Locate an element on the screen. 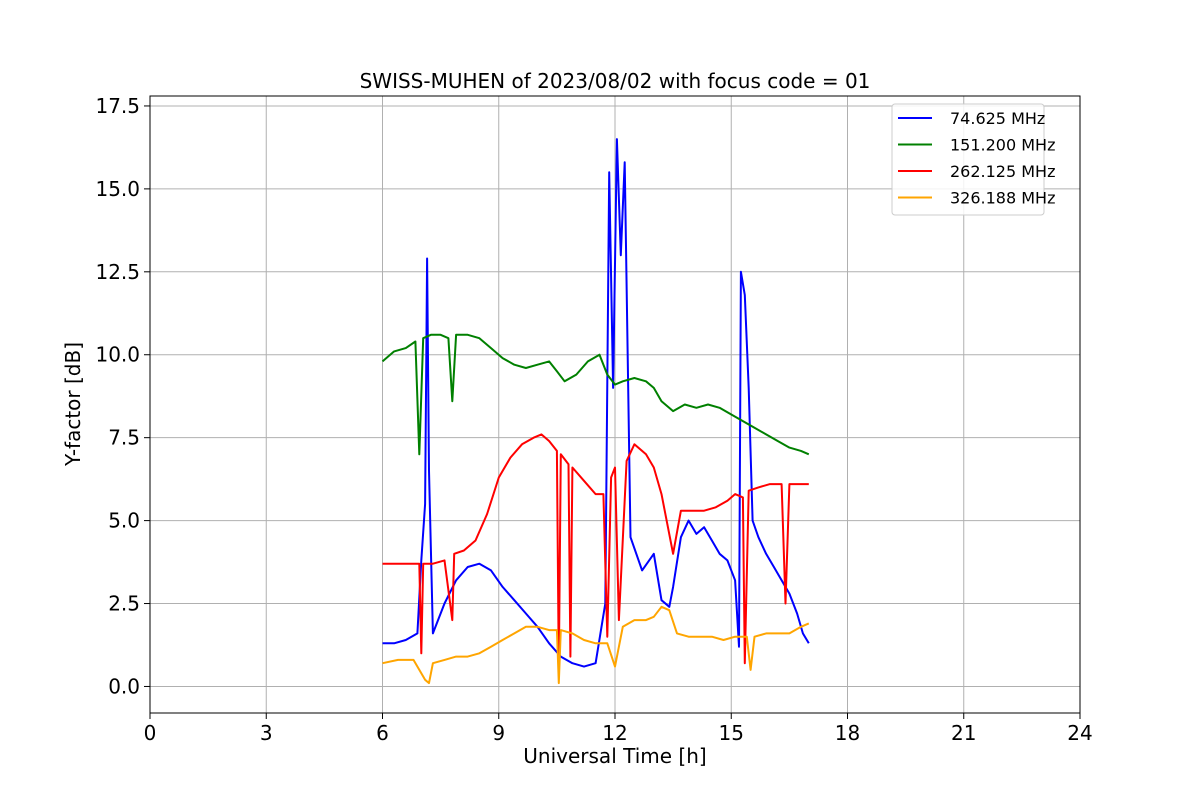 This screenshot has width=1200, height=800. legend-label: 262.125 MHz is located at coordinates (1002, 171).